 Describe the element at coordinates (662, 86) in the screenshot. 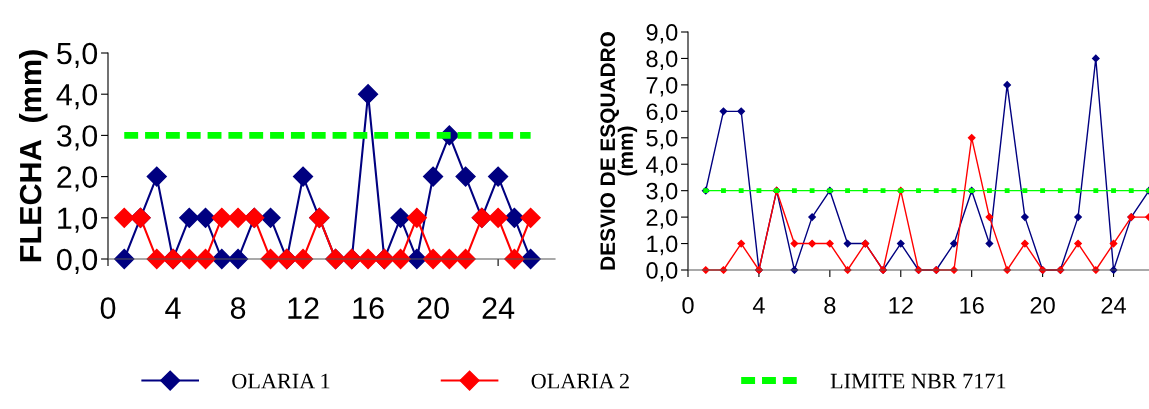

I see `y-tick-label: 7,0` at that location.